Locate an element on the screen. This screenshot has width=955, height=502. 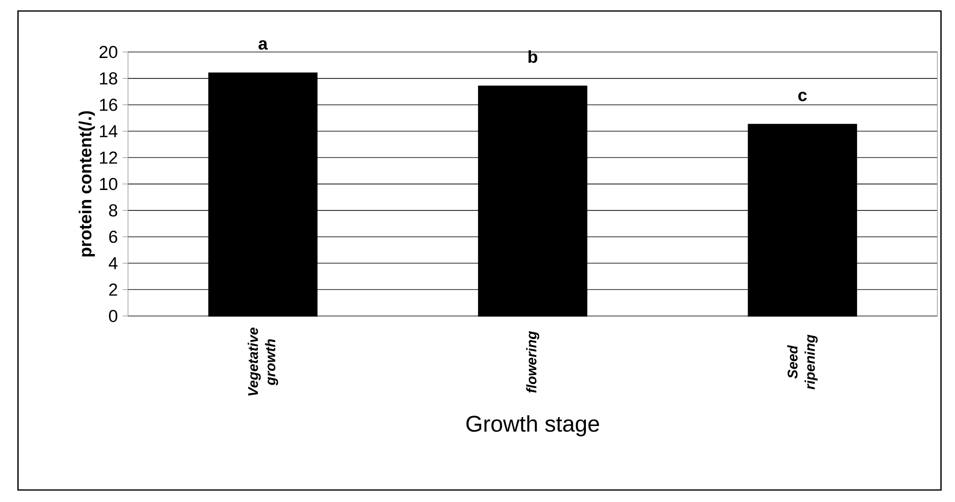
text: a is located at coordinates (263, 45).